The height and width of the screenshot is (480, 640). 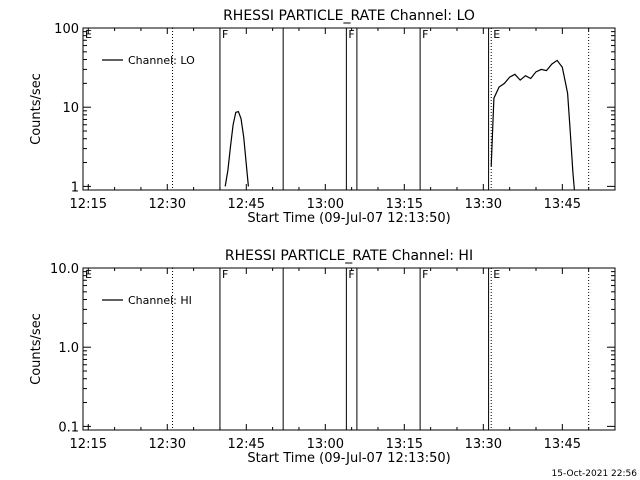 What do you see at coordinates (595, 474) in the screenshot?
I see `footer-timestamp: 15-Oct-2021 22:56` at bounding box center [595, 474].